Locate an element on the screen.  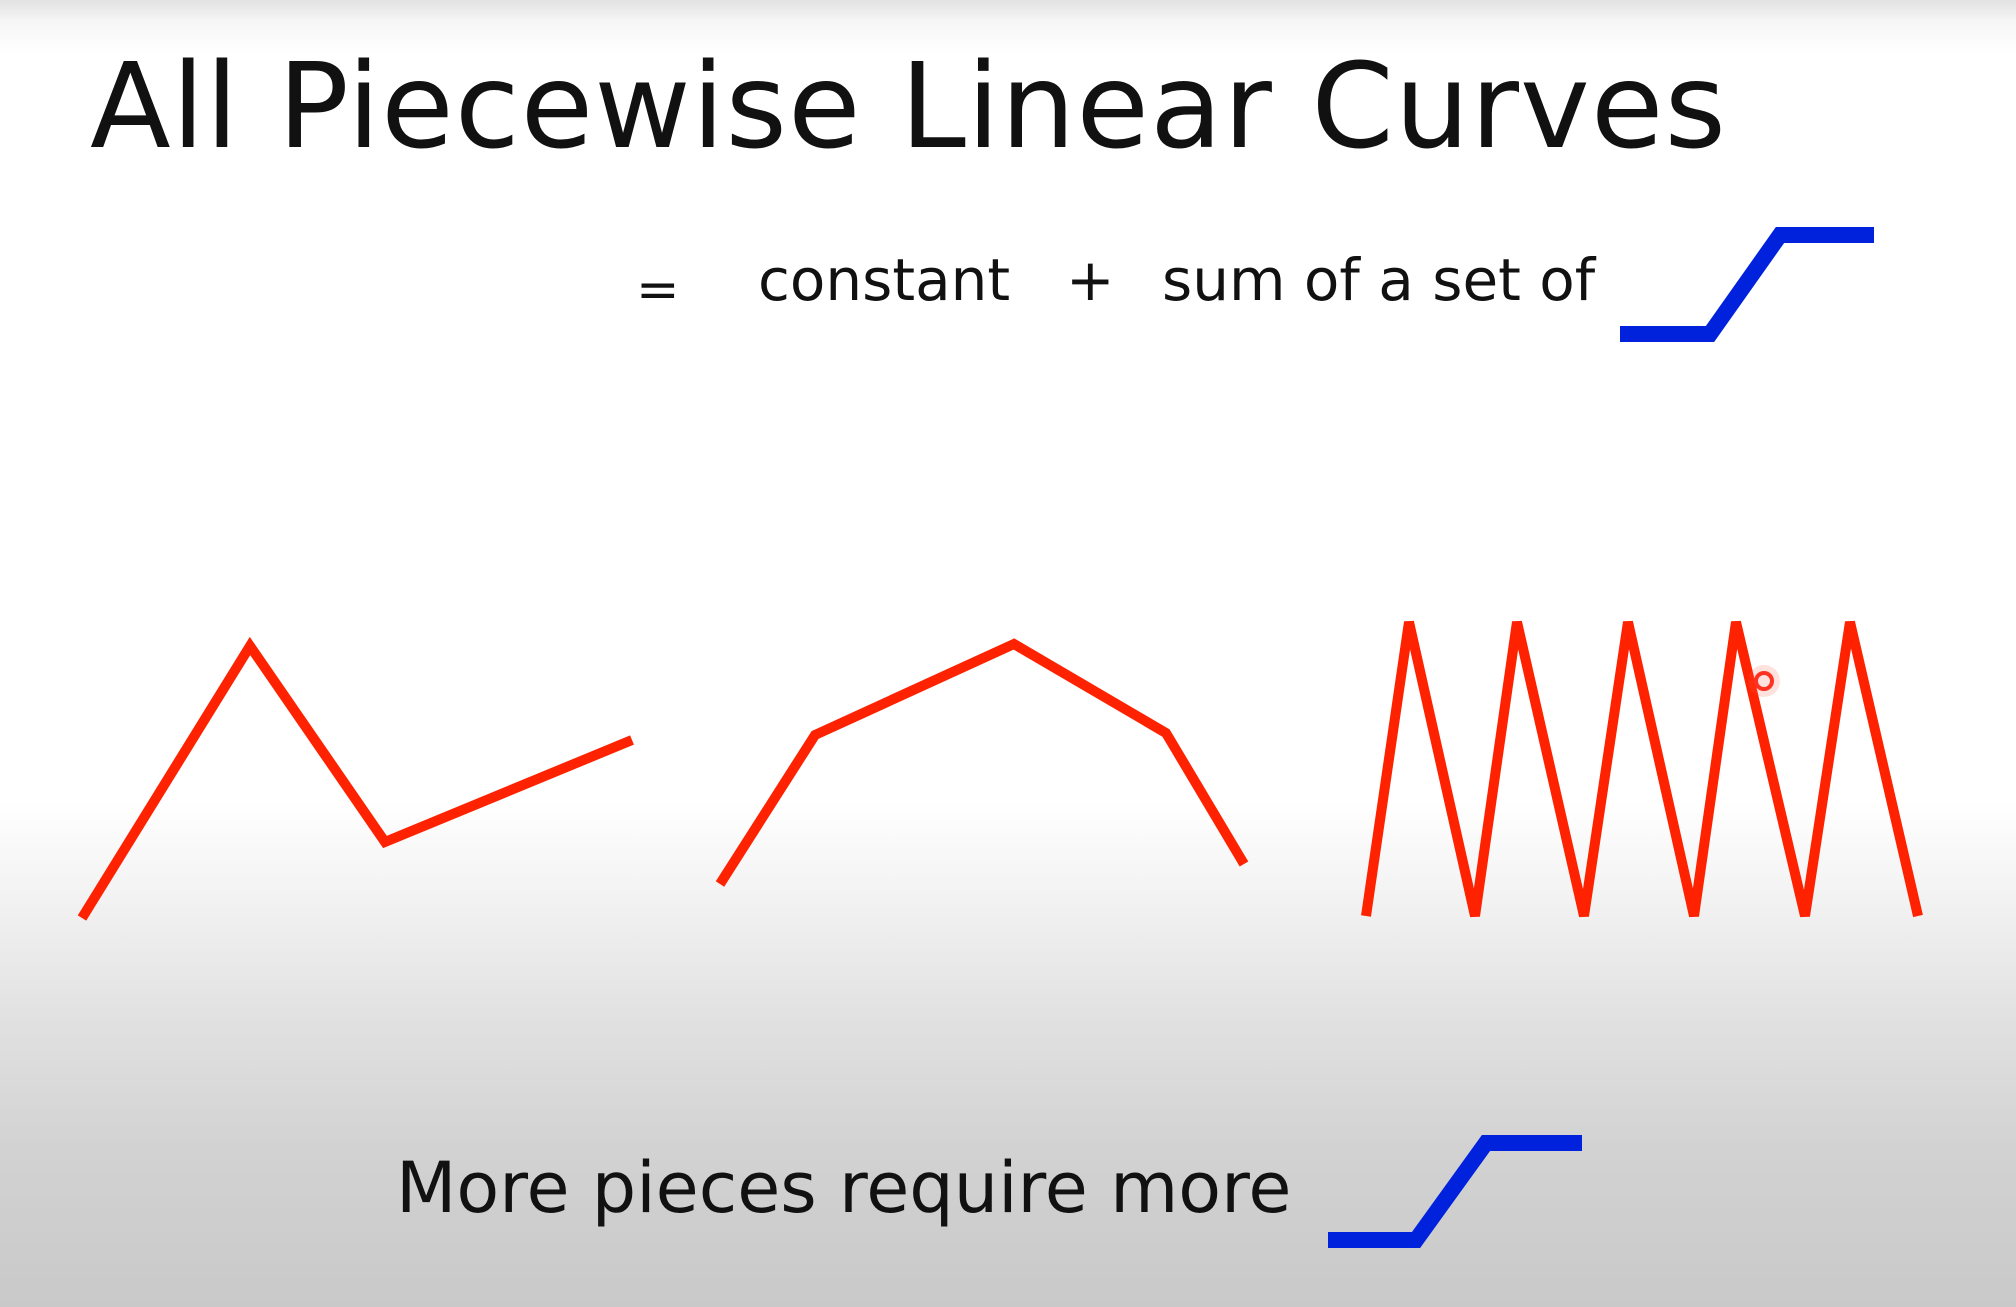
constant-label: constant is located at coordinates (884, 280).